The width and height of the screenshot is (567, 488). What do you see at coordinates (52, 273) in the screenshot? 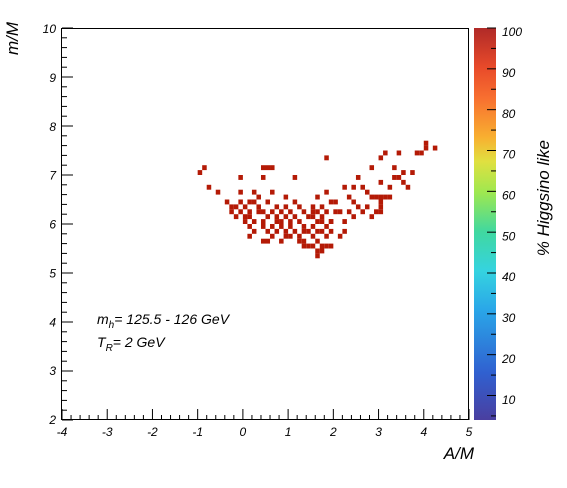
I see `y-tick-label: 5` at bounding box center [52, 273].